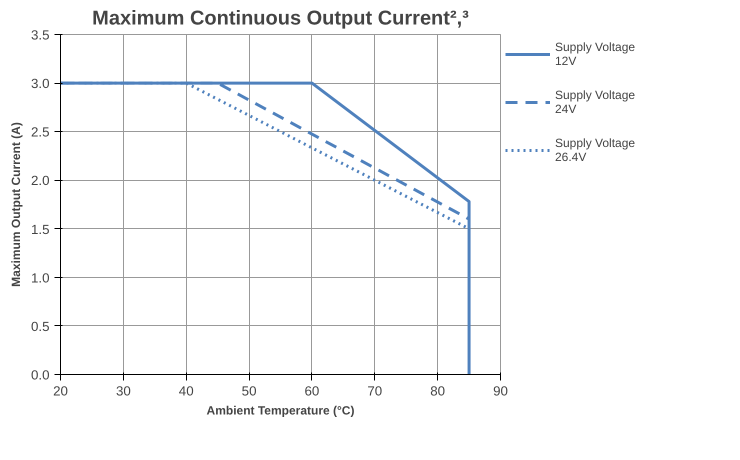 Image resolution: width=740 pixels, height=460 pixels. Describe the element at coordinates (40, 180) in the screenshot. I see `y-tick-label: 2.0` at that location.